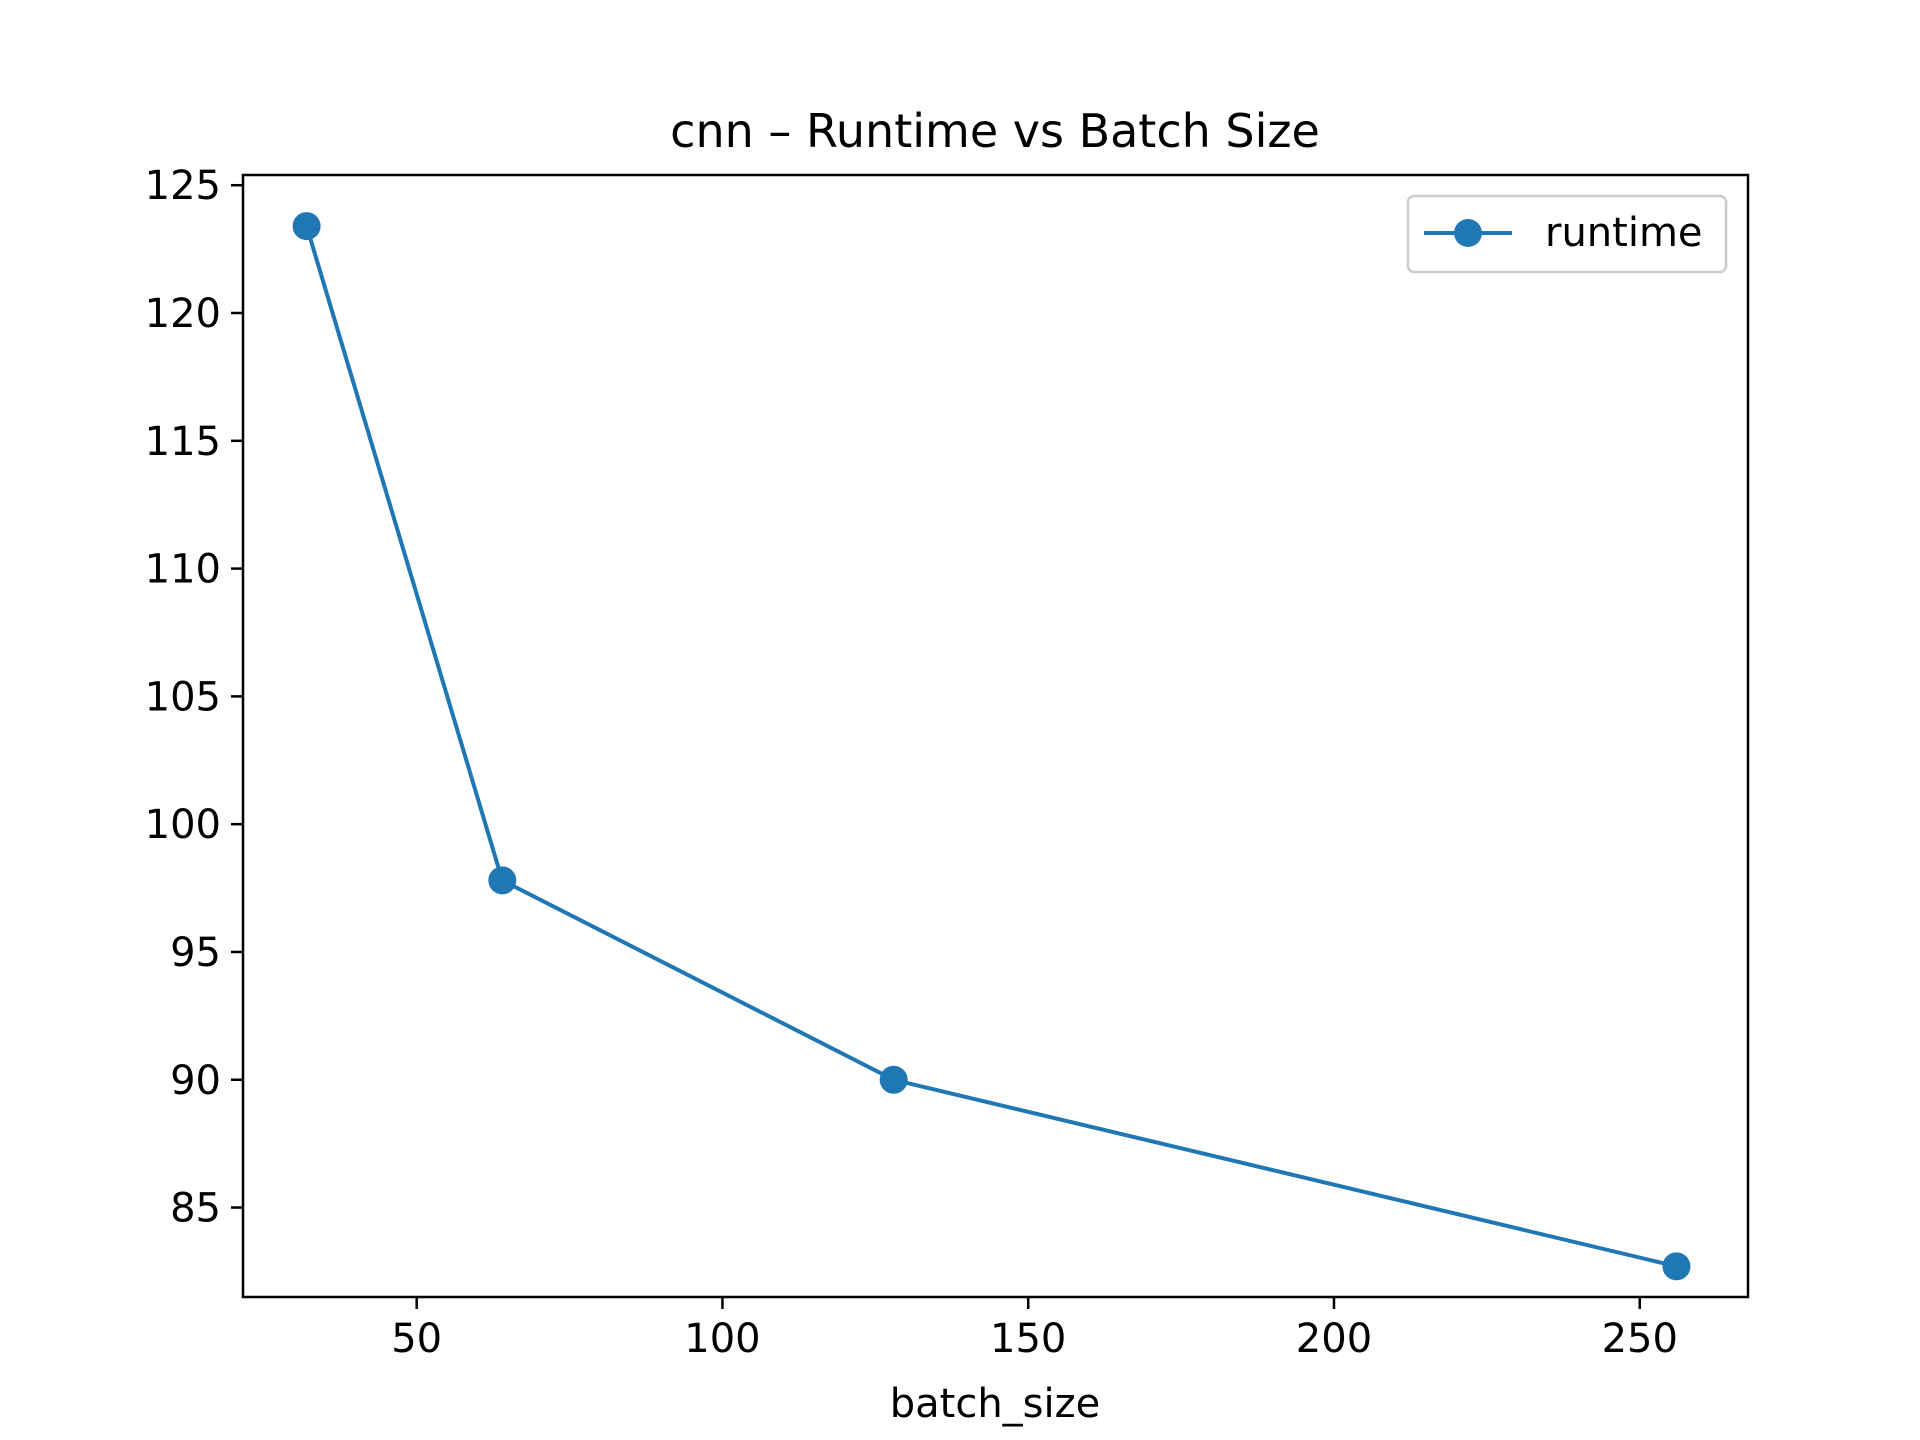  Describe the element at coordinates (195, 953) in the screenshot. I see `y-tick-label: 95` at that location.